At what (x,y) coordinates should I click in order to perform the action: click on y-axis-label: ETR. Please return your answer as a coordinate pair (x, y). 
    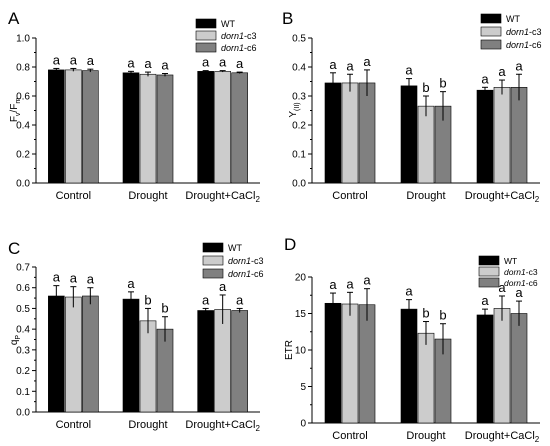
    Looking at the image, I should click on (289, 350).